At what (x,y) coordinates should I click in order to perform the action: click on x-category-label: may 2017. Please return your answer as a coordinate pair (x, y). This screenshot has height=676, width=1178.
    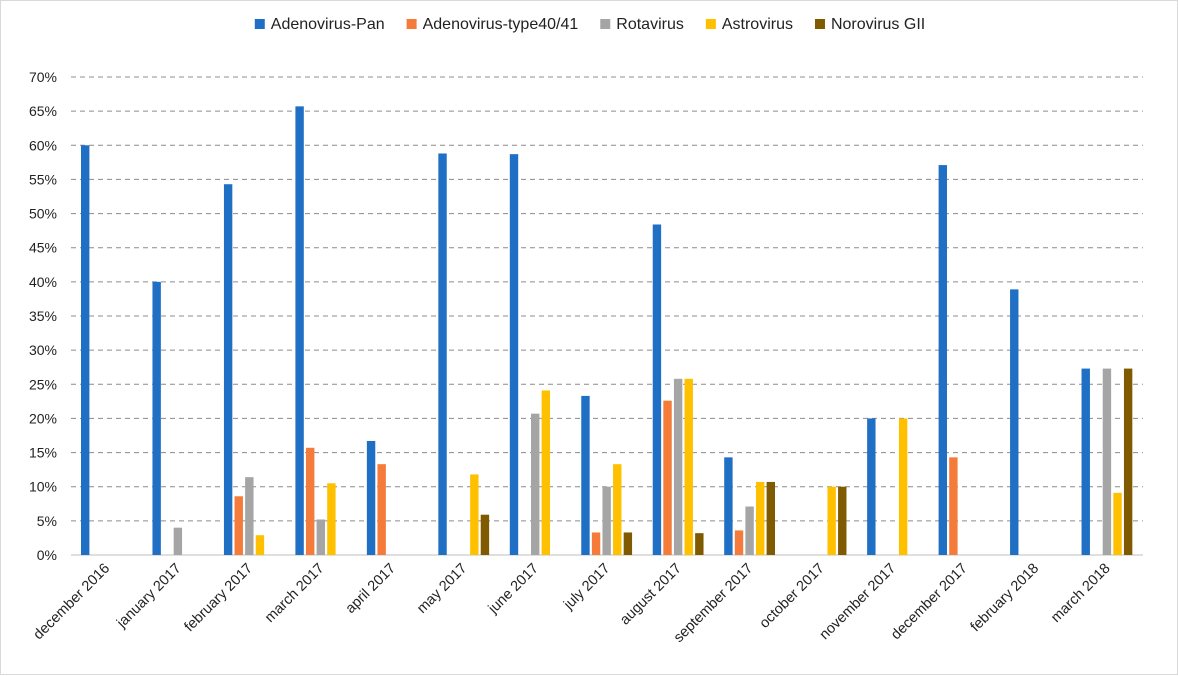
    Looking at the image, I should click on (442, 589).